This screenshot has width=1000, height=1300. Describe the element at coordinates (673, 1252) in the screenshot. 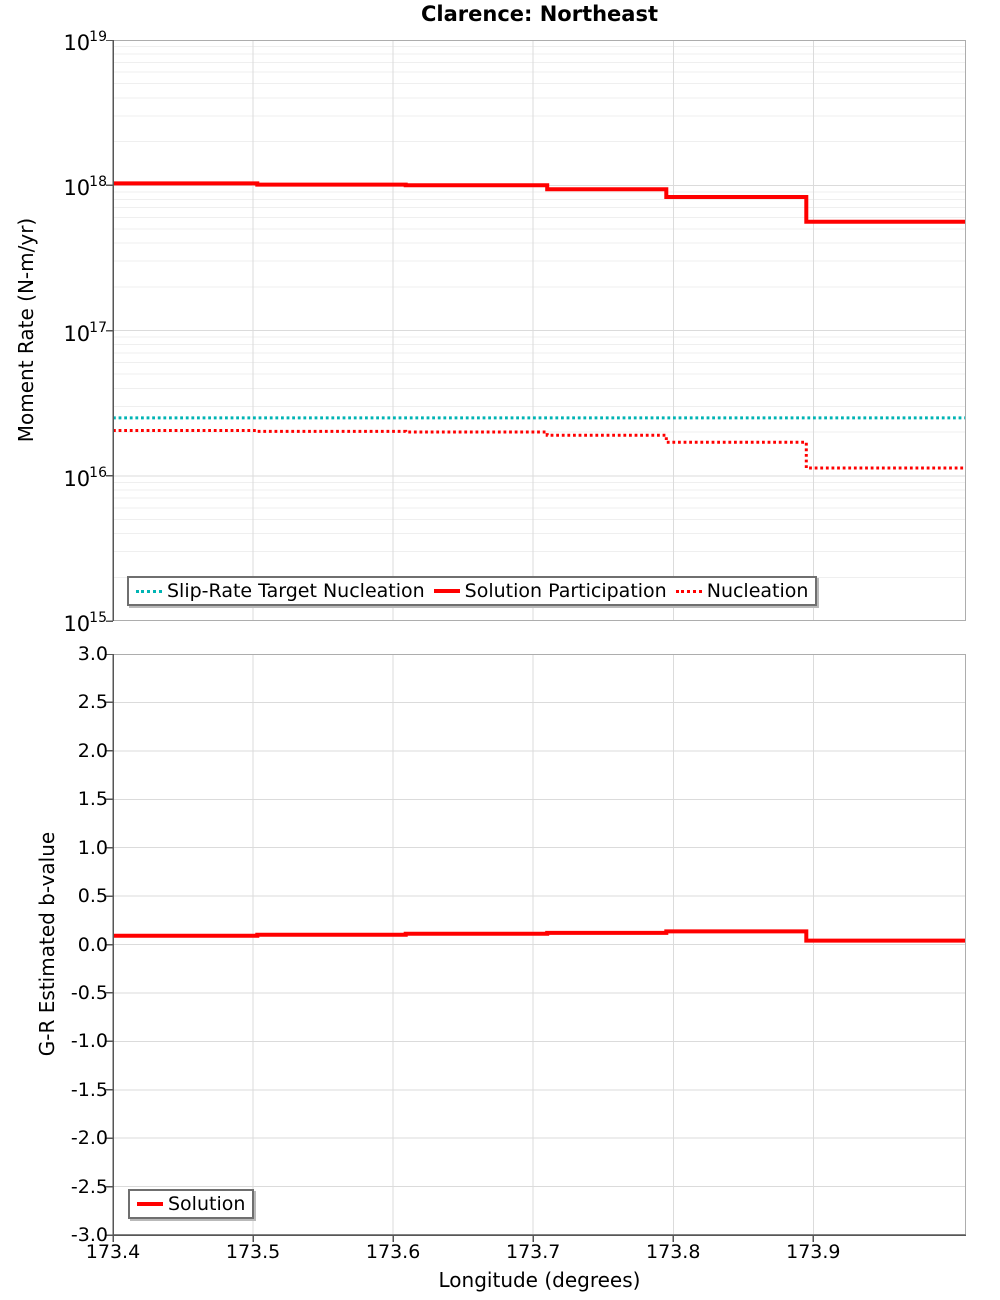

I see `x-tick-label: 173.8` at that location.